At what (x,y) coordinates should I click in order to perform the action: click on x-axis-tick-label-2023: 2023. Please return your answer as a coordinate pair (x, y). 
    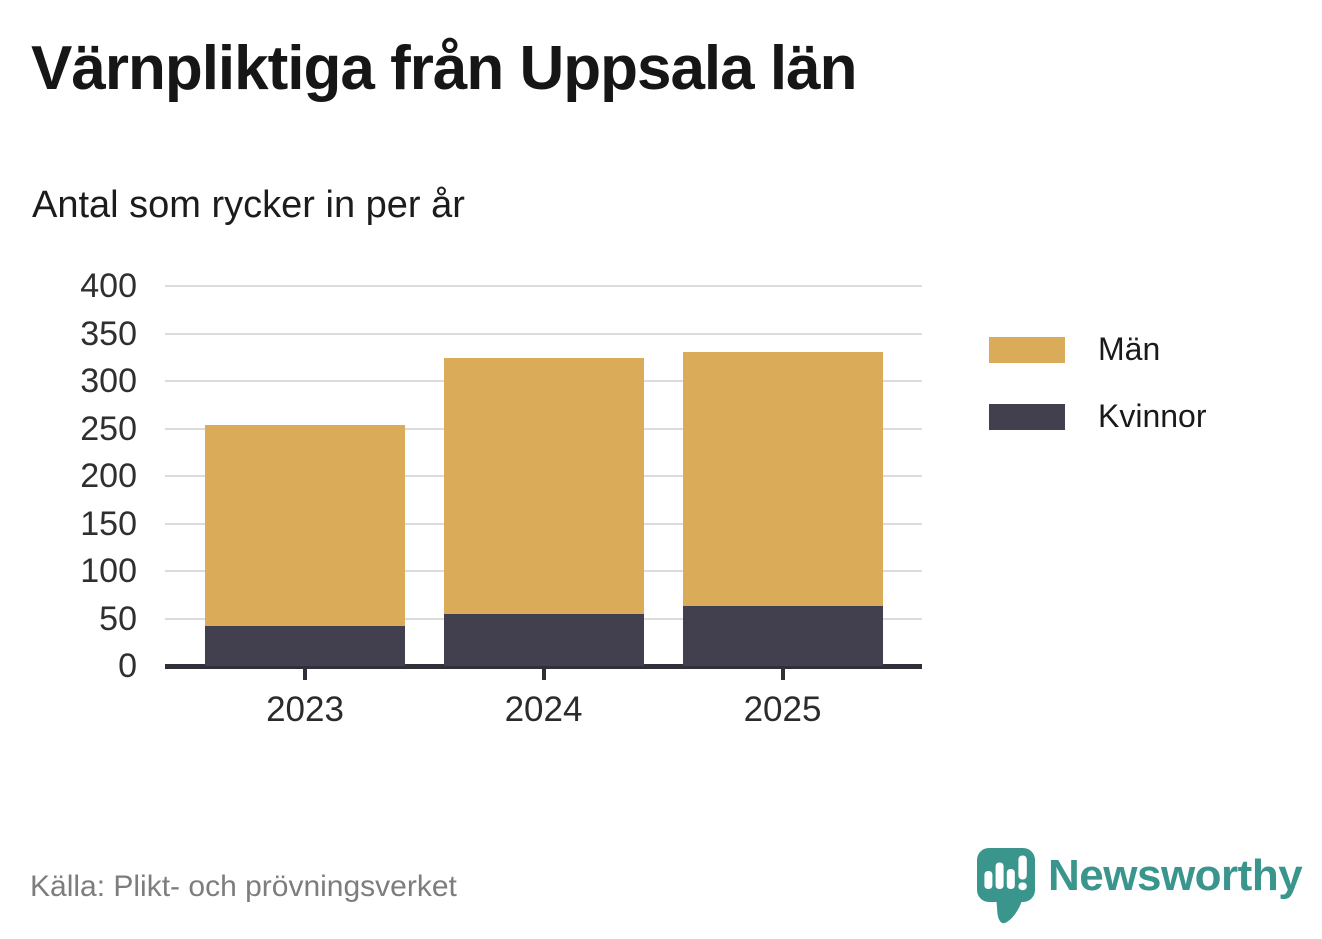
    Looking at the image, I should click on (305, 709).